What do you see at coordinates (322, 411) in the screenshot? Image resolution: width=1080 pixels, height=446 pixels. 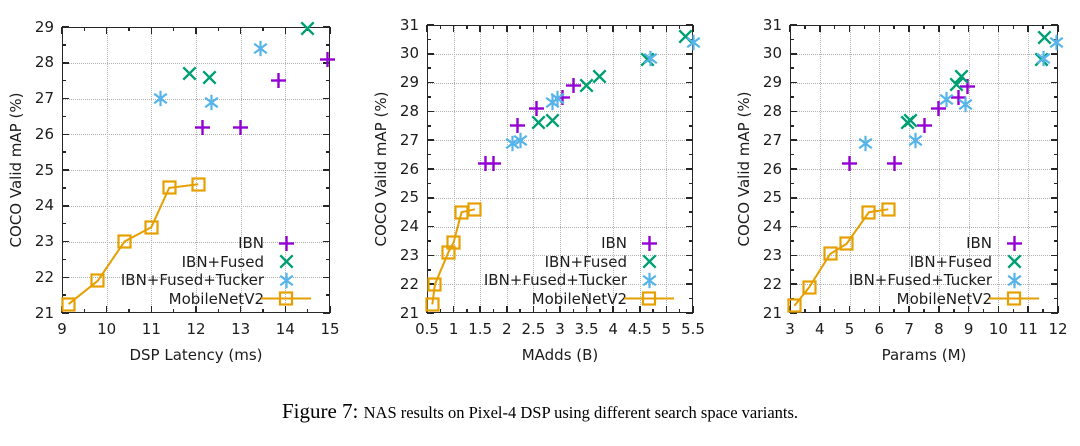 I see `caption-label: Figure 7:` at bounding box center [322, 411].